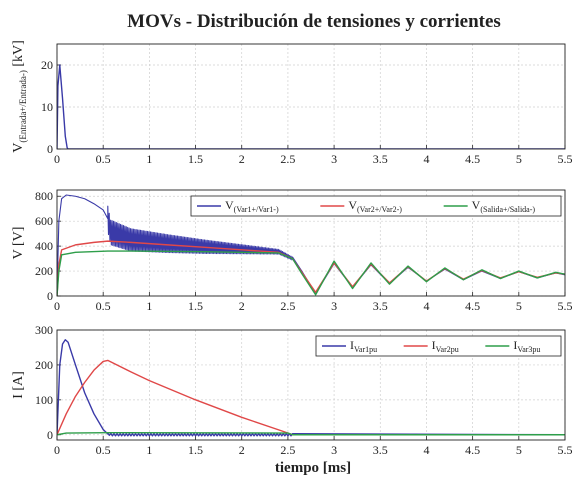 This screenshot has height=479, width=573. I want to click on legend-entry: V(Var2+/Var2-), so click(375, 206).